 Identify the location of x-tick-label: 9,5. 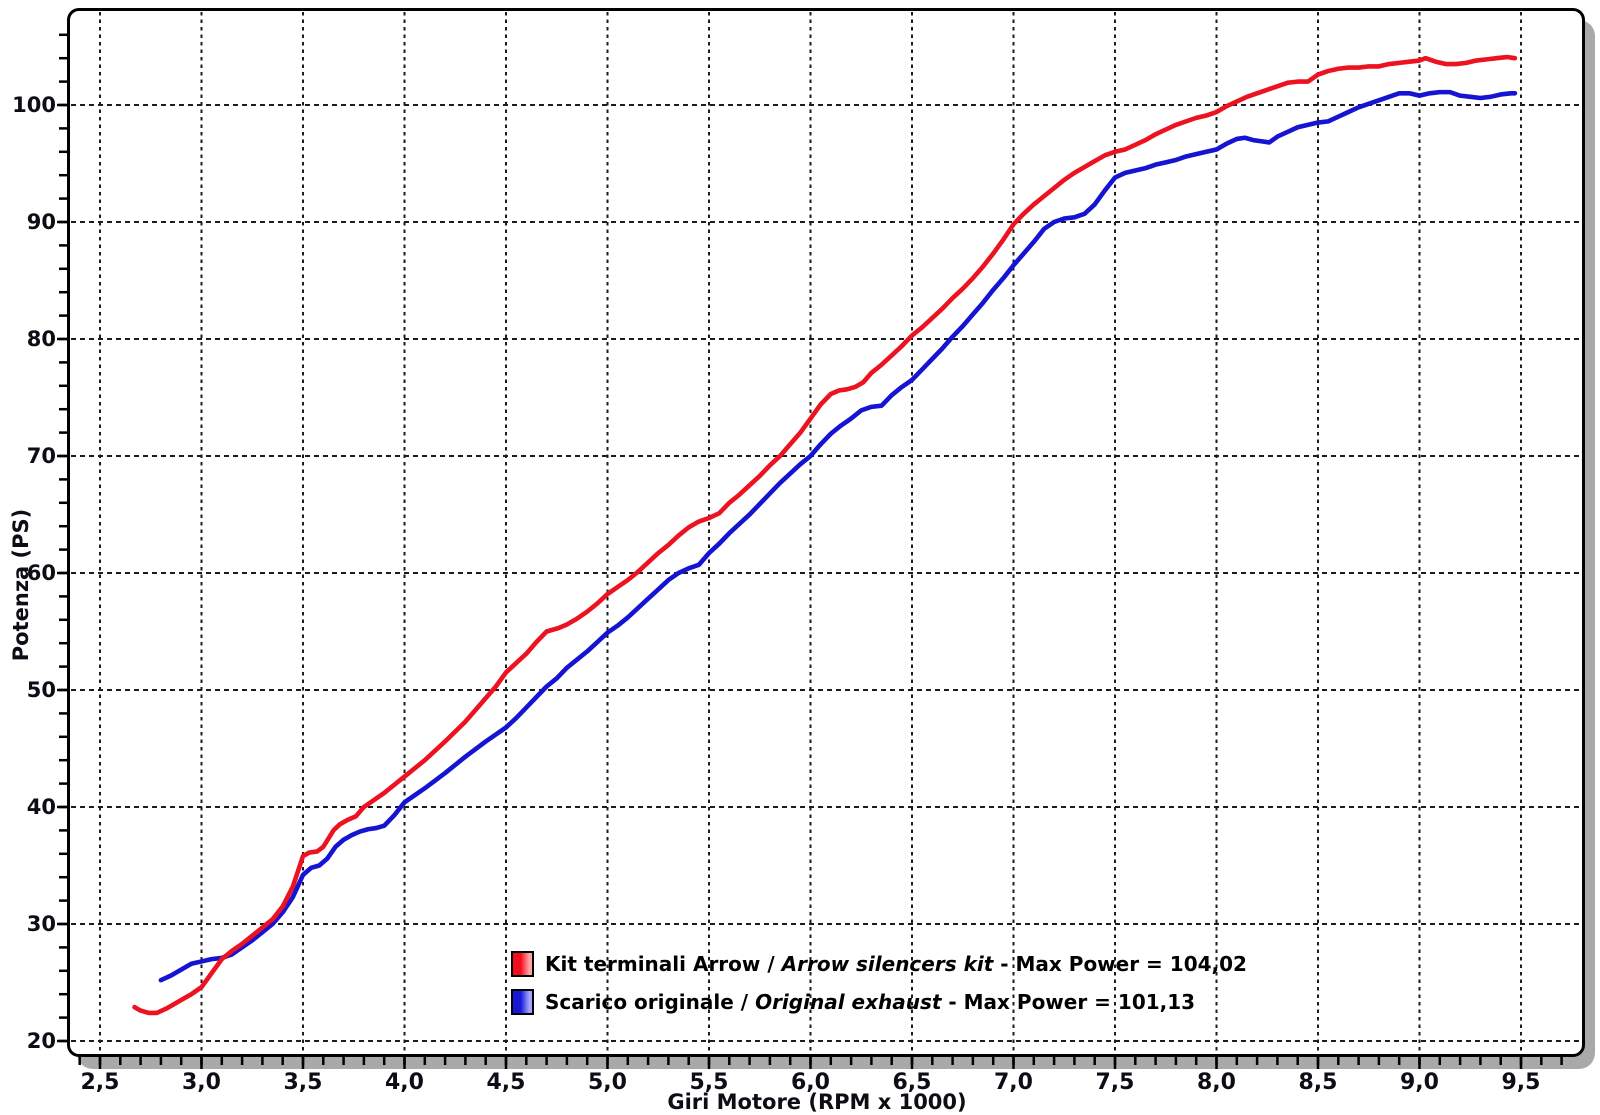
(1521, 1082).